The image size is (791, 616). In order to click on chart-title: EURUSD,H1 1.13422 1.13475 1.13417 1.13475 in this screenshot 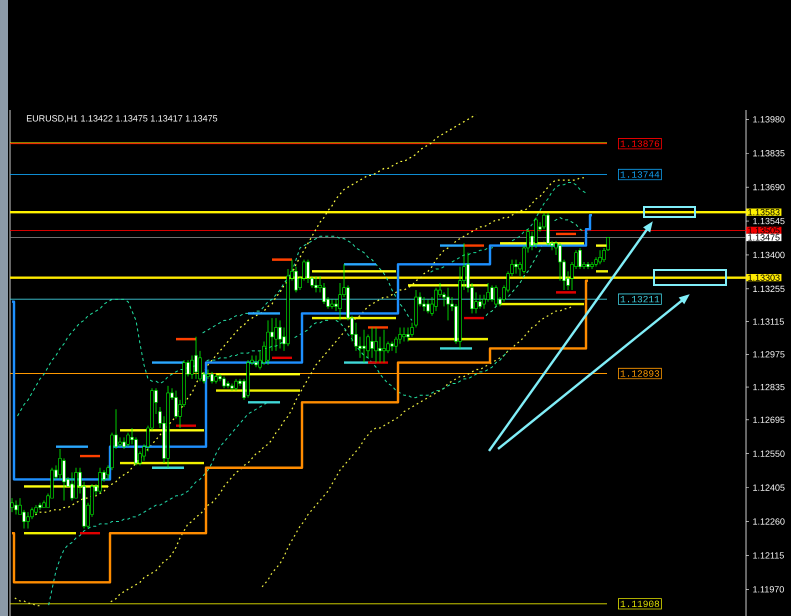, I will do `click(122, 119)`.